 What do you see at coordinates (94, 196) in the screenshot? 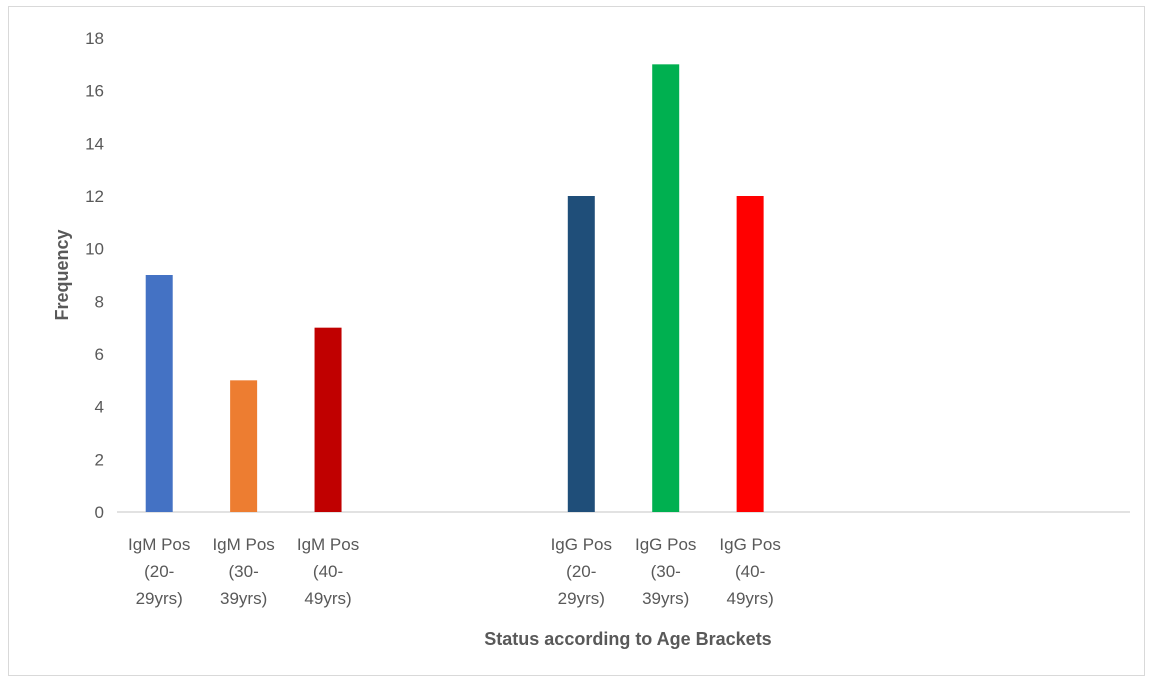
I see `y-tick-label: 12` at bounding box center [94, 196].